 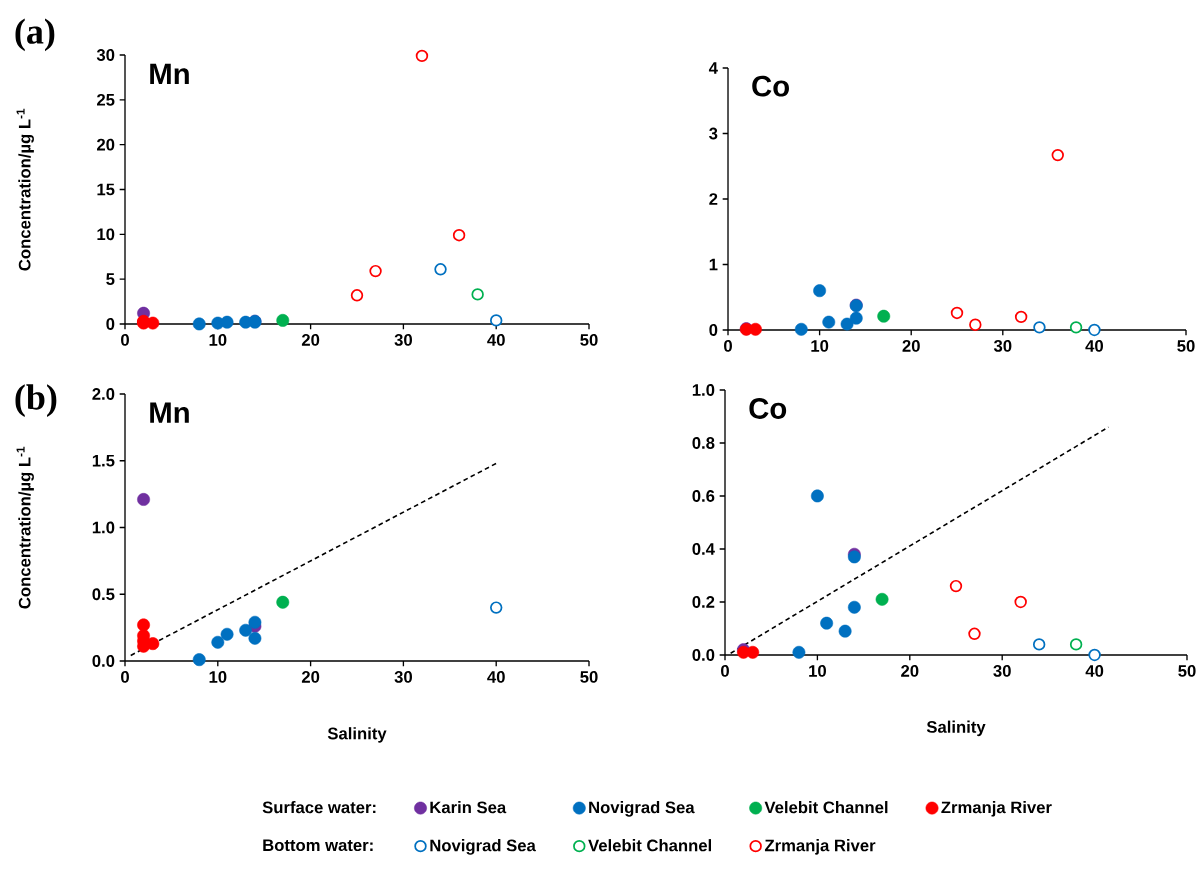 What do you see at coordinates (106, 234) in the screenshot?
I see `y-tick-label: 10` at bounding box center [106, 234].